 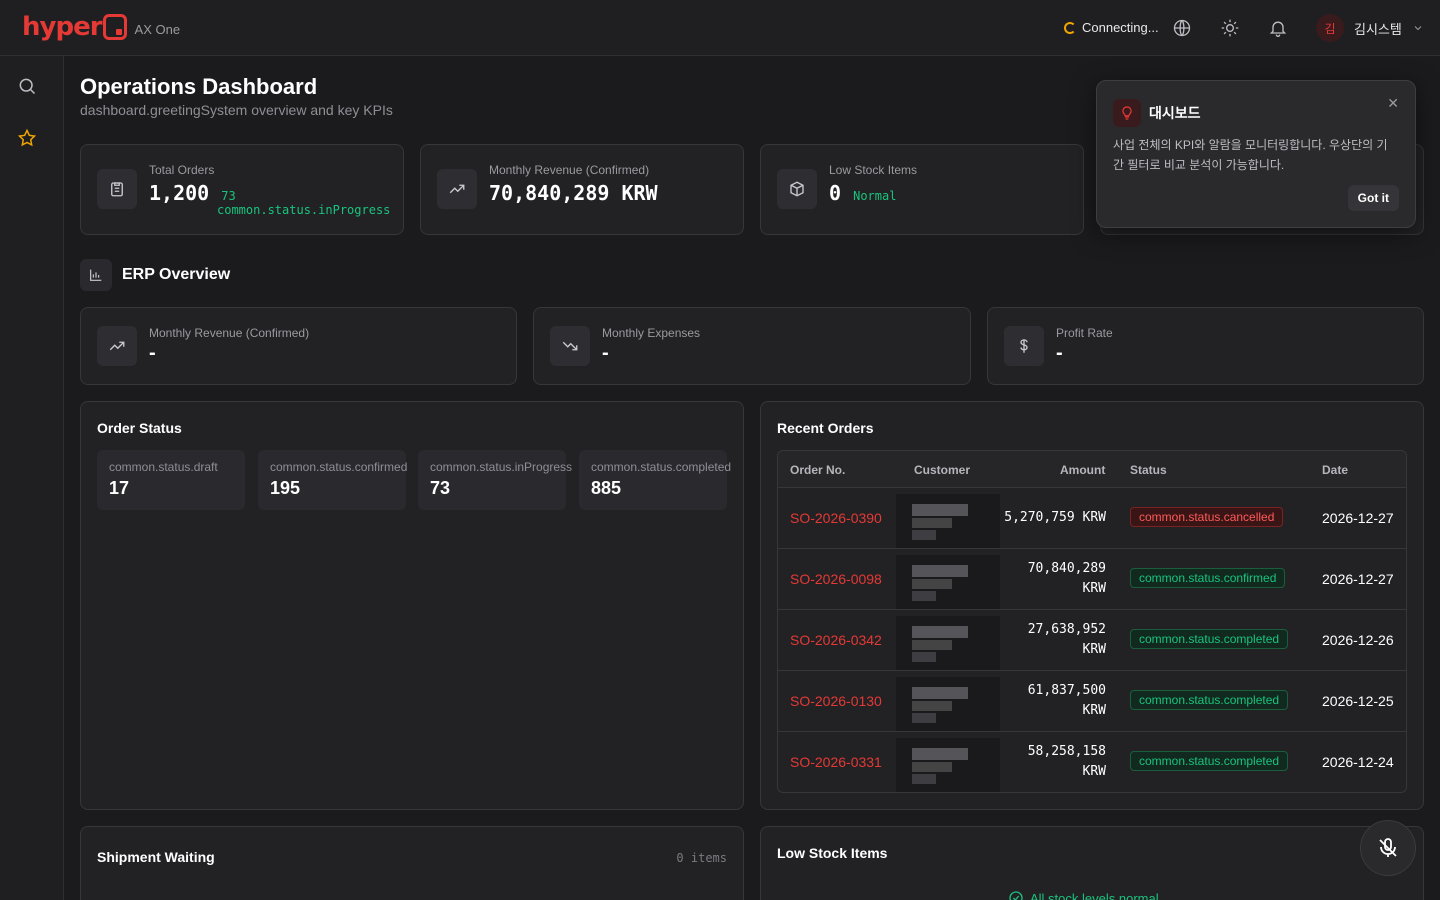 What do you see at coordinates (873, 170) in the screenshot?
I see `kpi-label: Low Stock Items` at bounding box center [873, 170].